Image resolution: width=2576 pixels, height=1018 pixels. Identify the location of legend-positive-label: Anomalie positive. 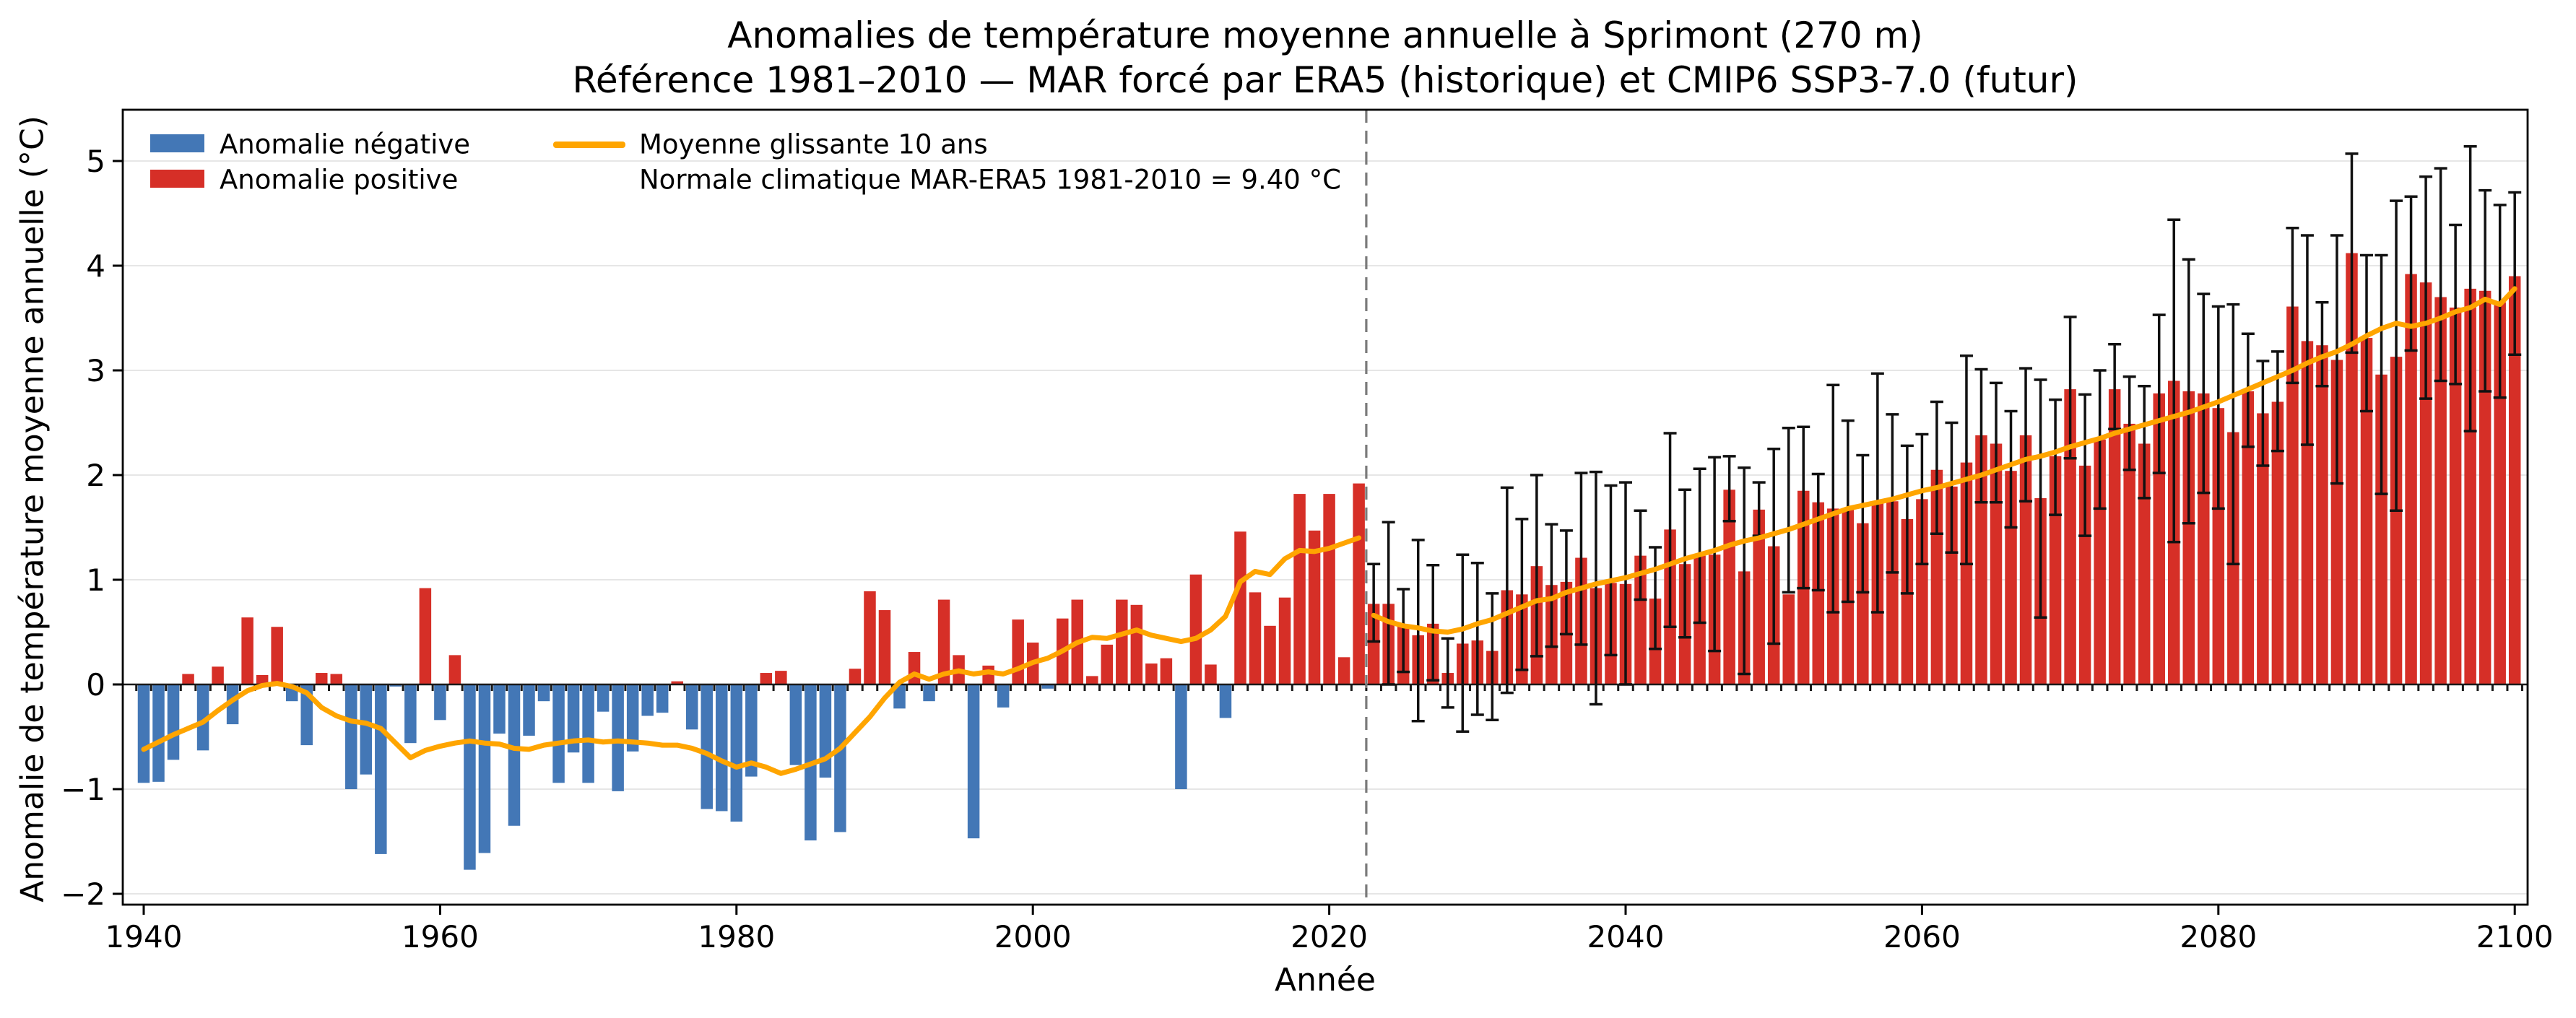
(339, 180).